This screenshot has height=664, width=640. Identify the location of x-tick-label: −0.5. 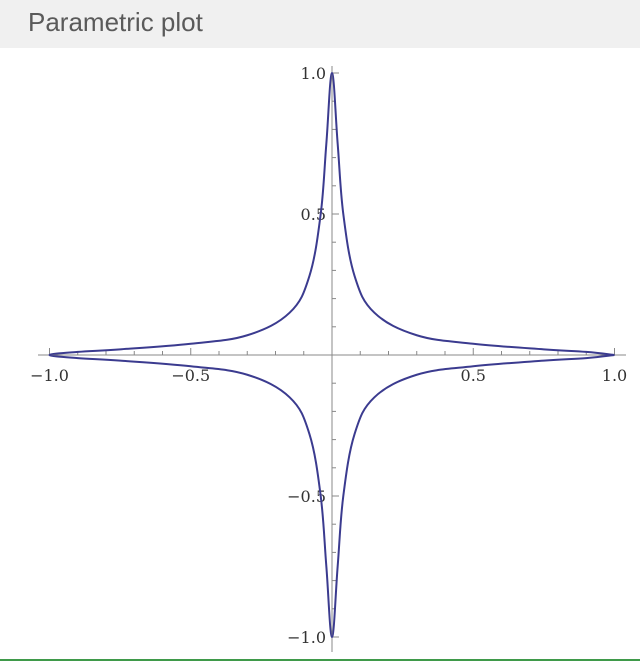
(190, 375).